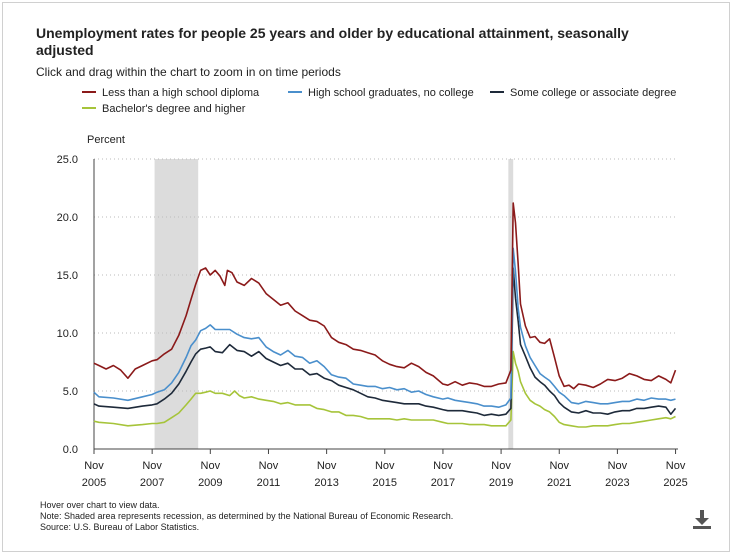 The image size is (734, 556). Describe the element at coordinates (174, 109) in the screenshot. I see `legend-label: Bachelor's degree and higher` at that location.